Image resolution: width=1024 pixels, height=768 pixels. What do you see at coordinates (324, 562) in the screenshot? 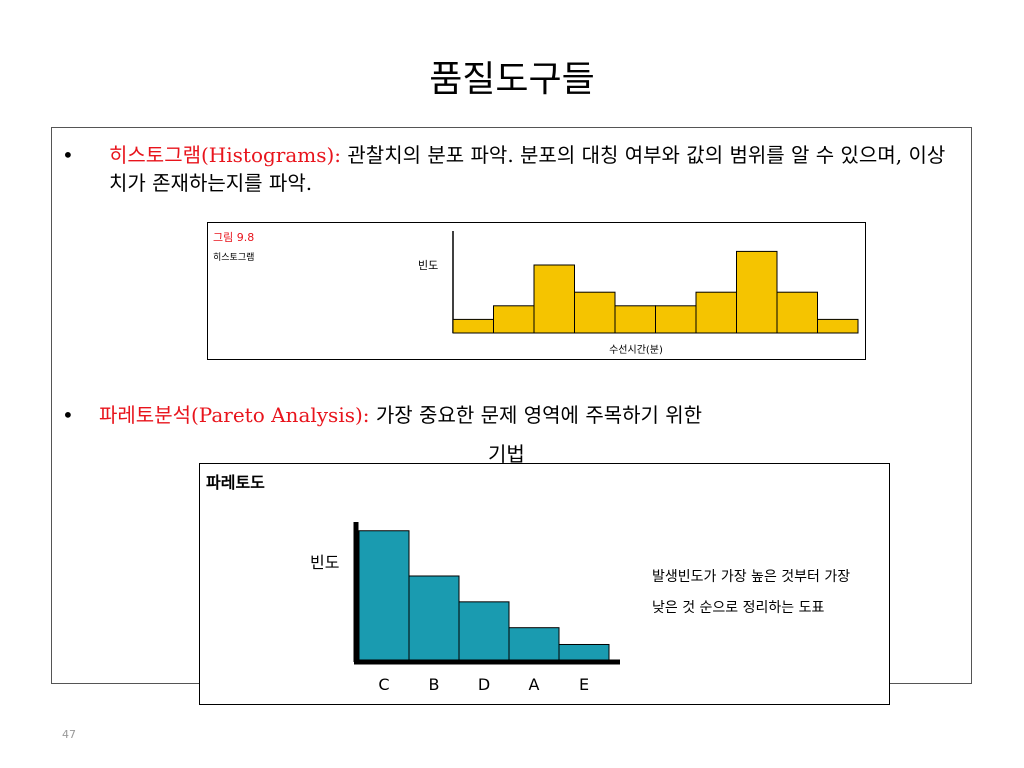
I see `pareto-ylabel: 빈도` at bounding box center [324, 562].